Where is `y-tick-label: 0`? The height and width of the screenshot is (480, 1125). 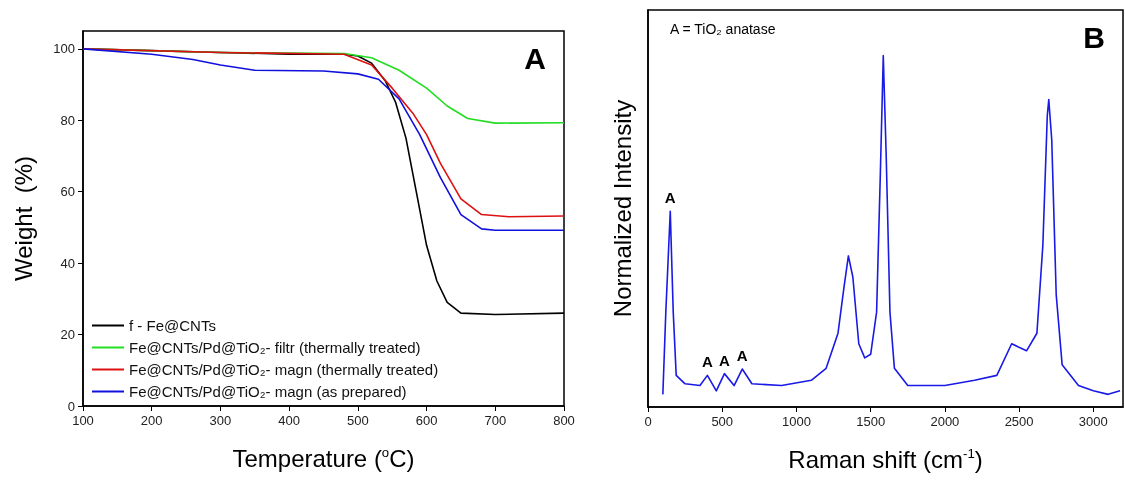 y-tick-label: 0 is located at coordinates (71, 406).